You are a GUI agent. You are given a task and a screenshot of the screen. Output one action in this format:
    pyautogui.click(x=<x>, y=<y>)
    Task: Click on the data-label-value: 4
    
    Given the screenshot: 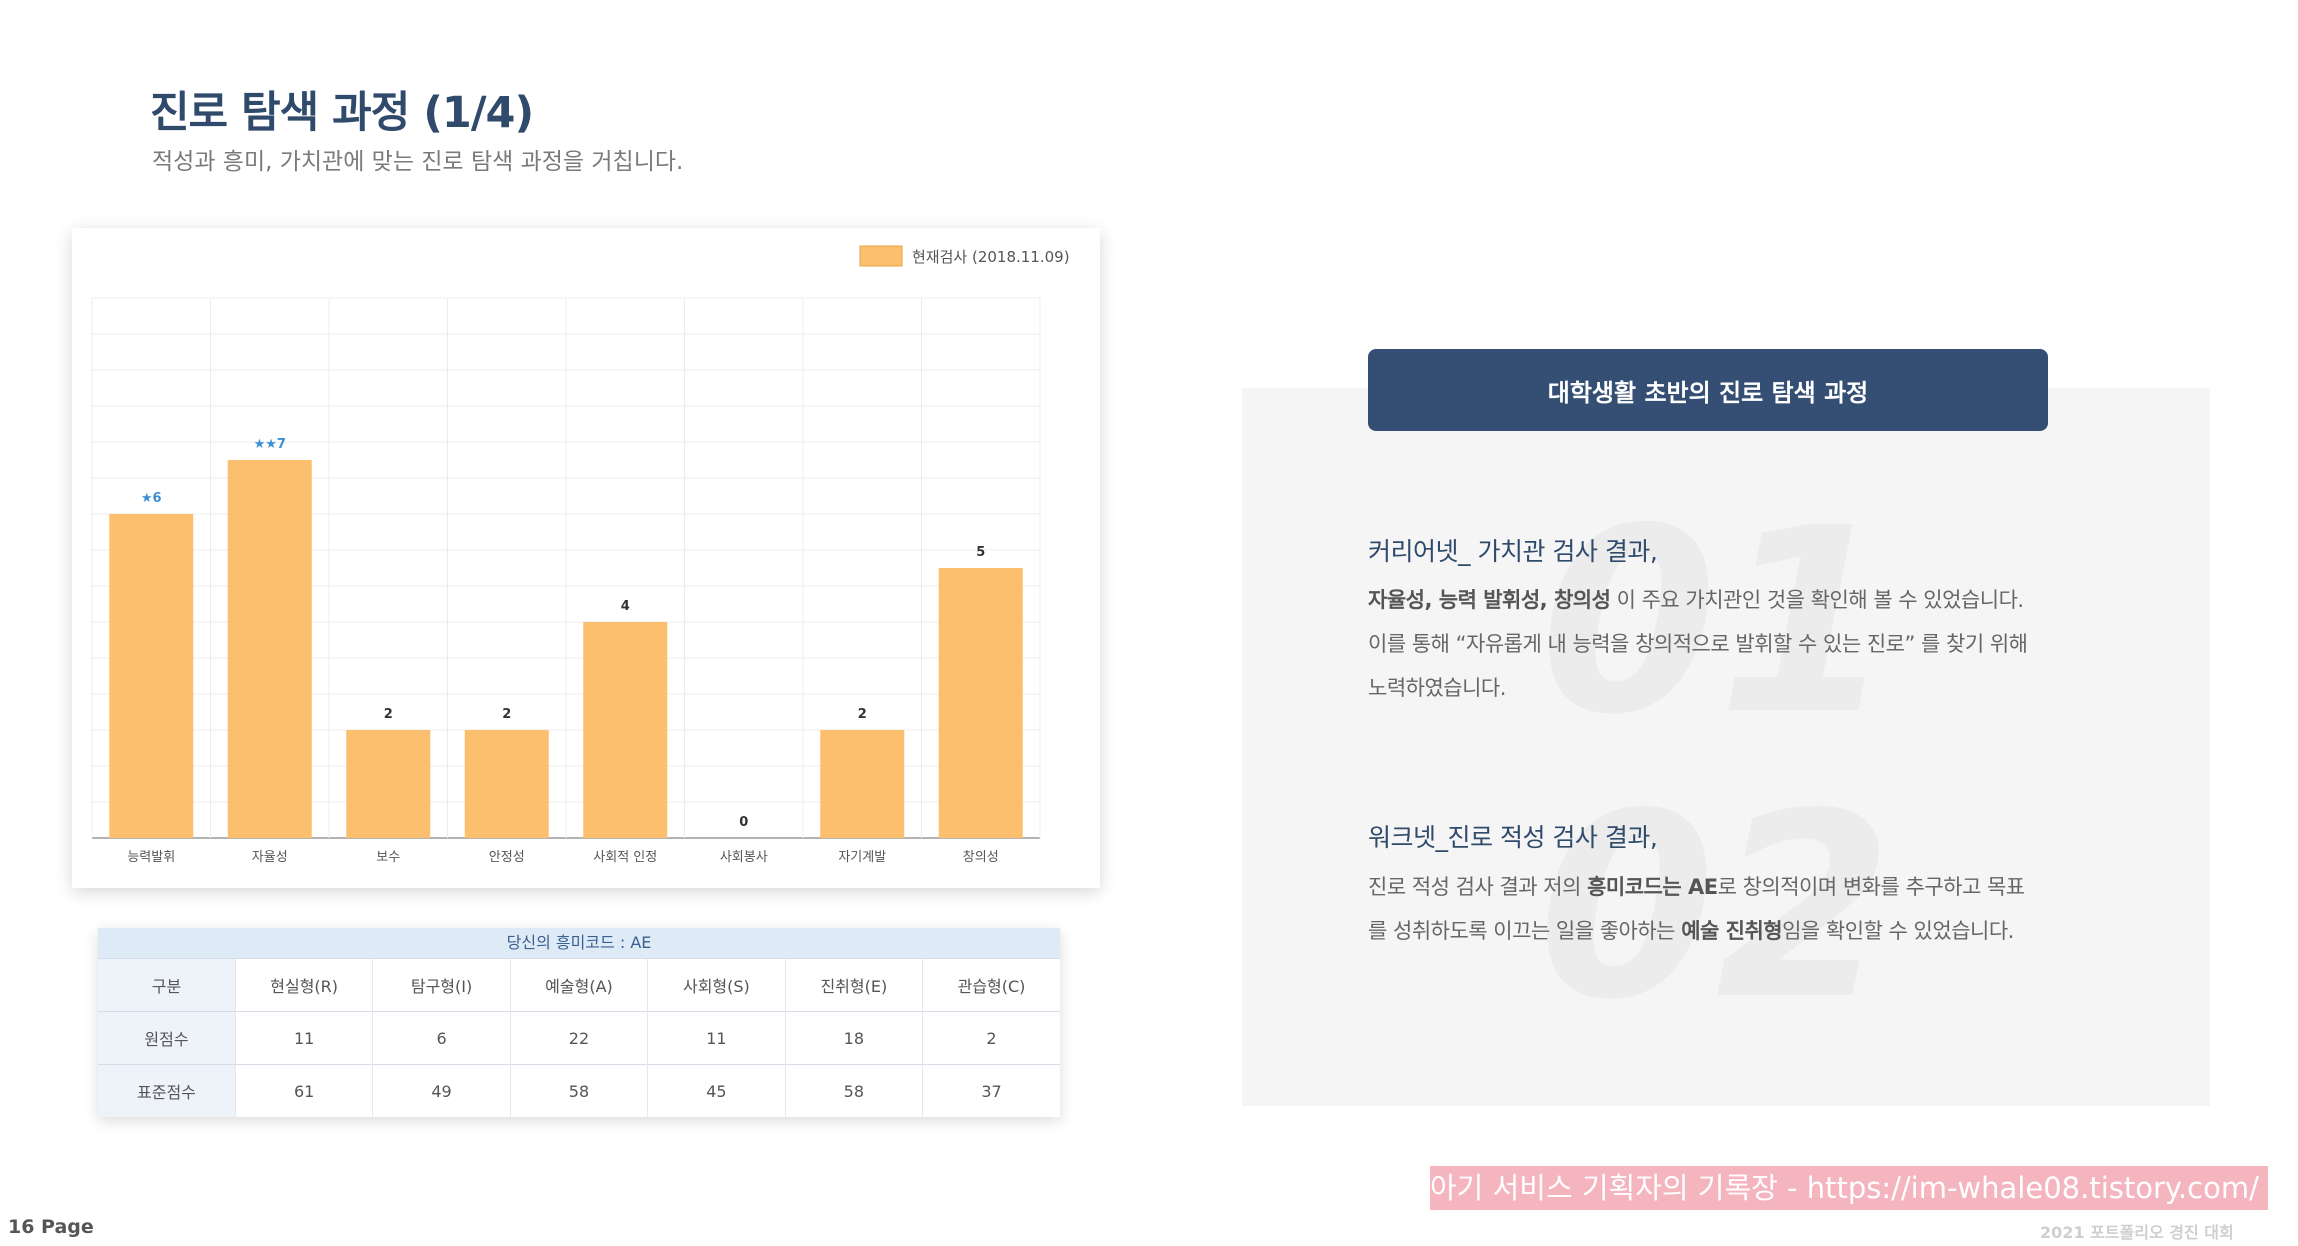 What is the action you would take?
    pyautogui.click(x=625, y=606)
    